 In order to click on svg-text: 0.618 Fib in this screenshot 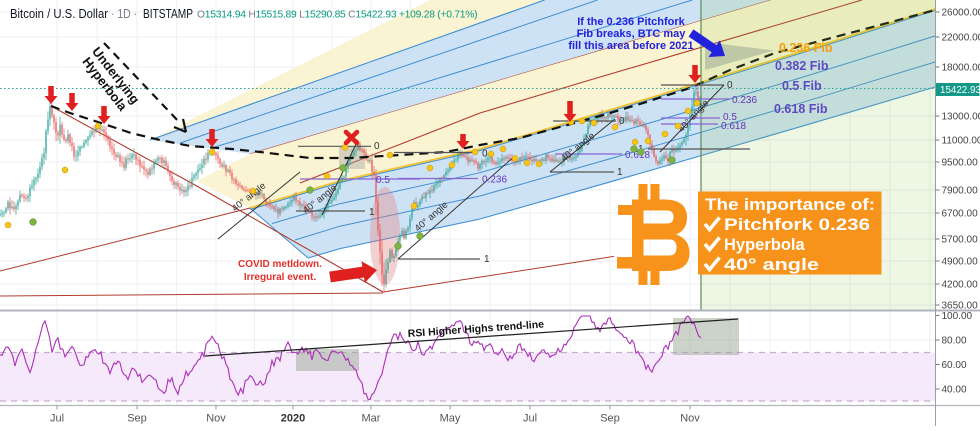, I will do `click(801, 109)`.